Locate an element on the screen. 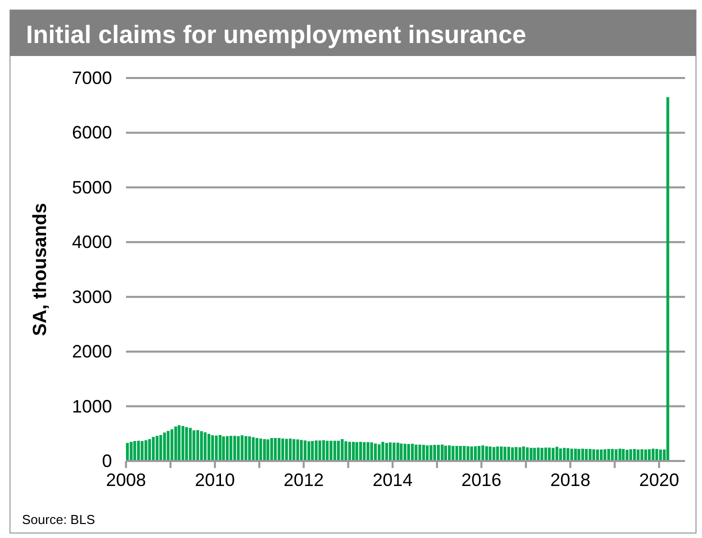  x-tick-label: 2012 is located at coordinates (304, 480).